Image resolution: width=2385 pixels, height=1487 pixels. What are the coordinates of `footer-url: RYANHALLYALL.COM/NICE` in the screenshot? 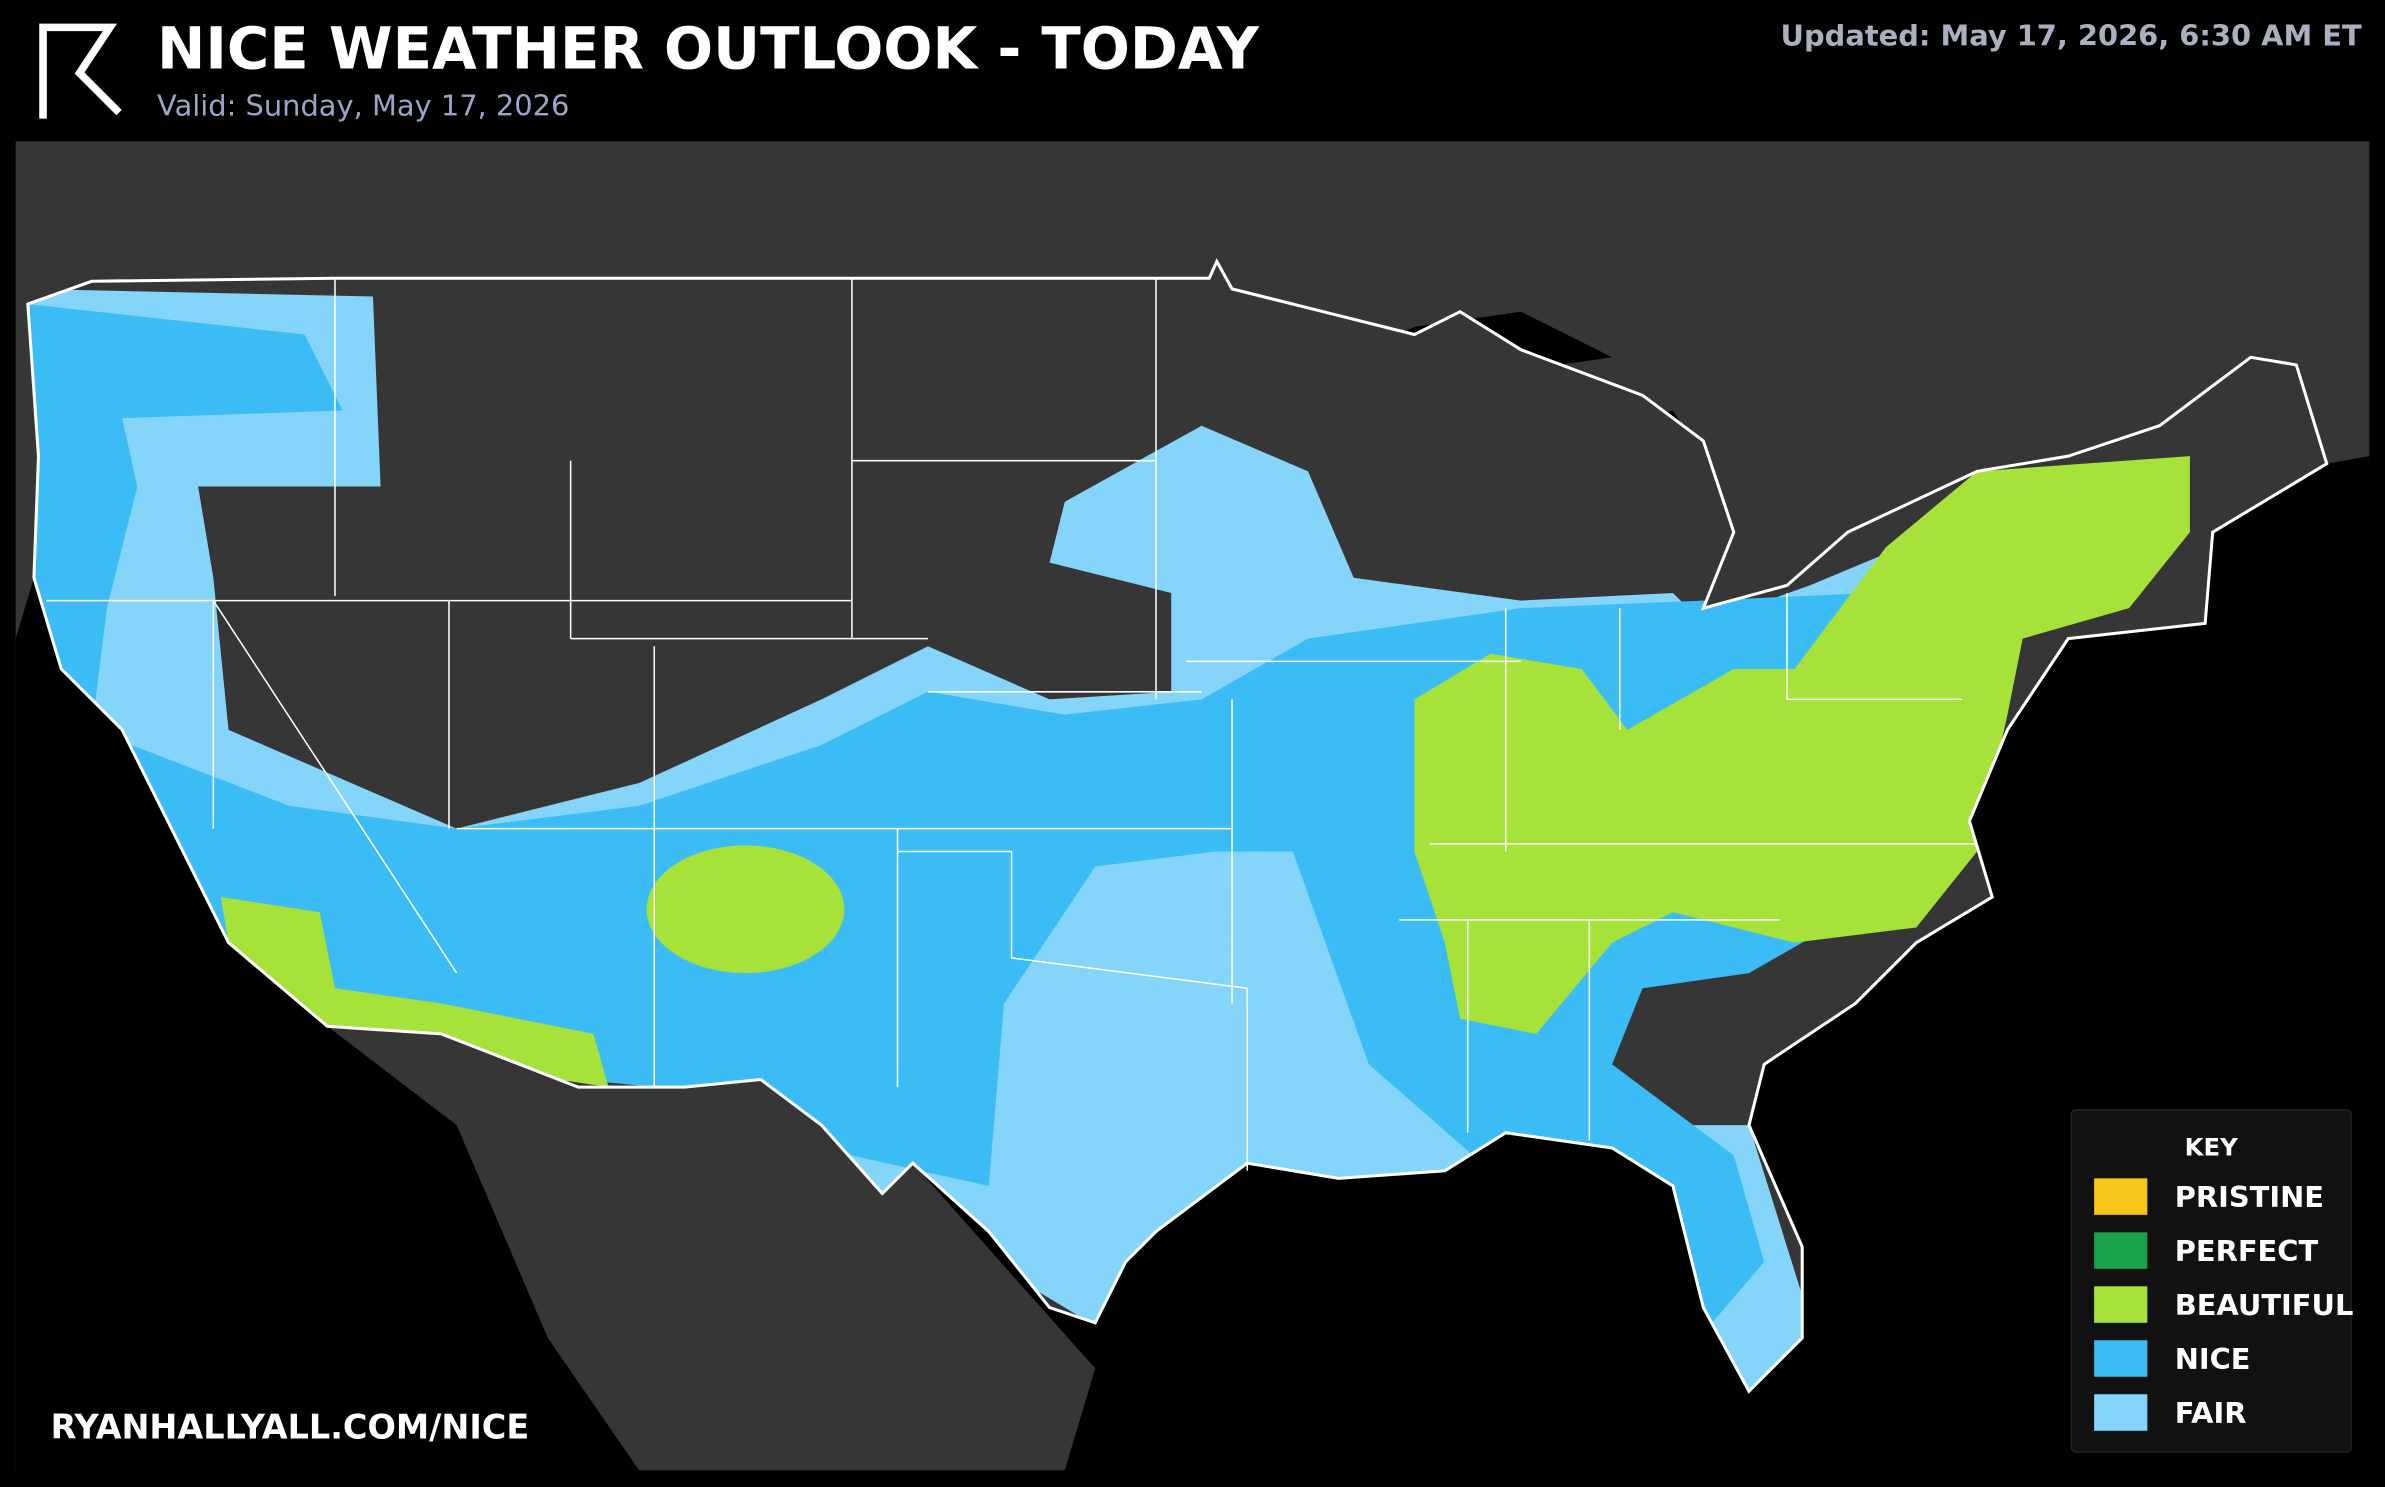 It's located at (290, 1426).